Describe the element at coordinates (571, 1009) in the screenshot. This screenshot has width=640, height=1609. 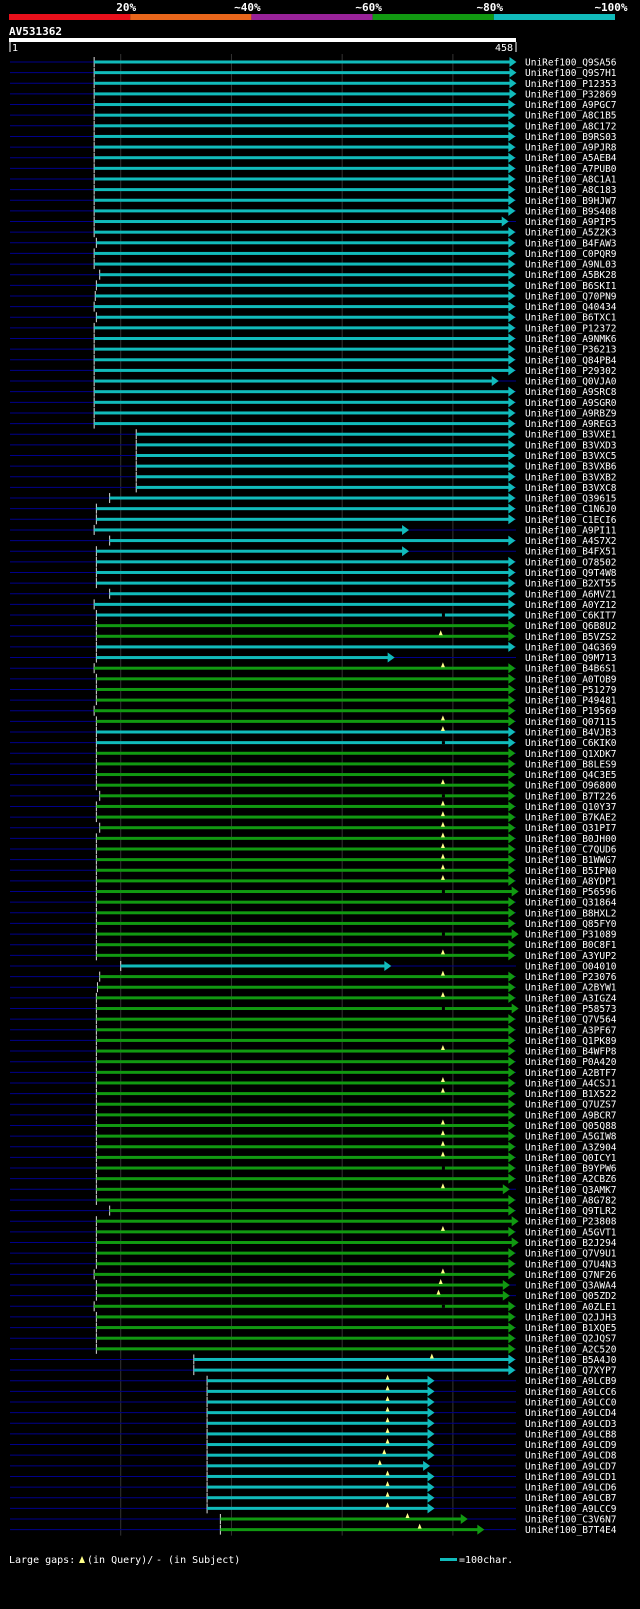
I see `hit-name: UniRef100_P58573` at that location.